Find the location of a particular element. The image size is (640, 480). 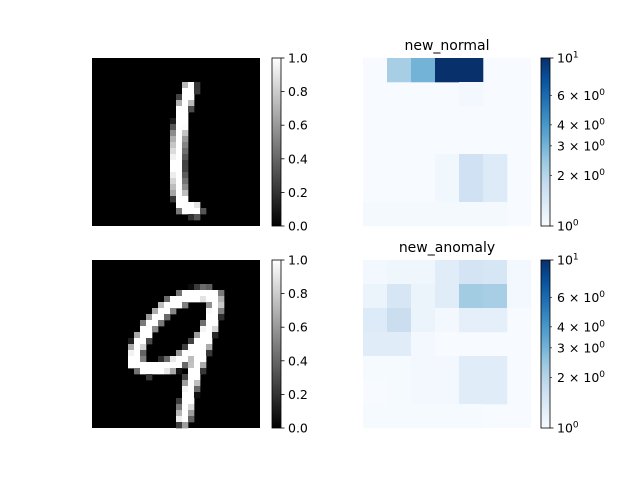

colorbar-tick-label: 1.0 is located at coordinates (298, 58).